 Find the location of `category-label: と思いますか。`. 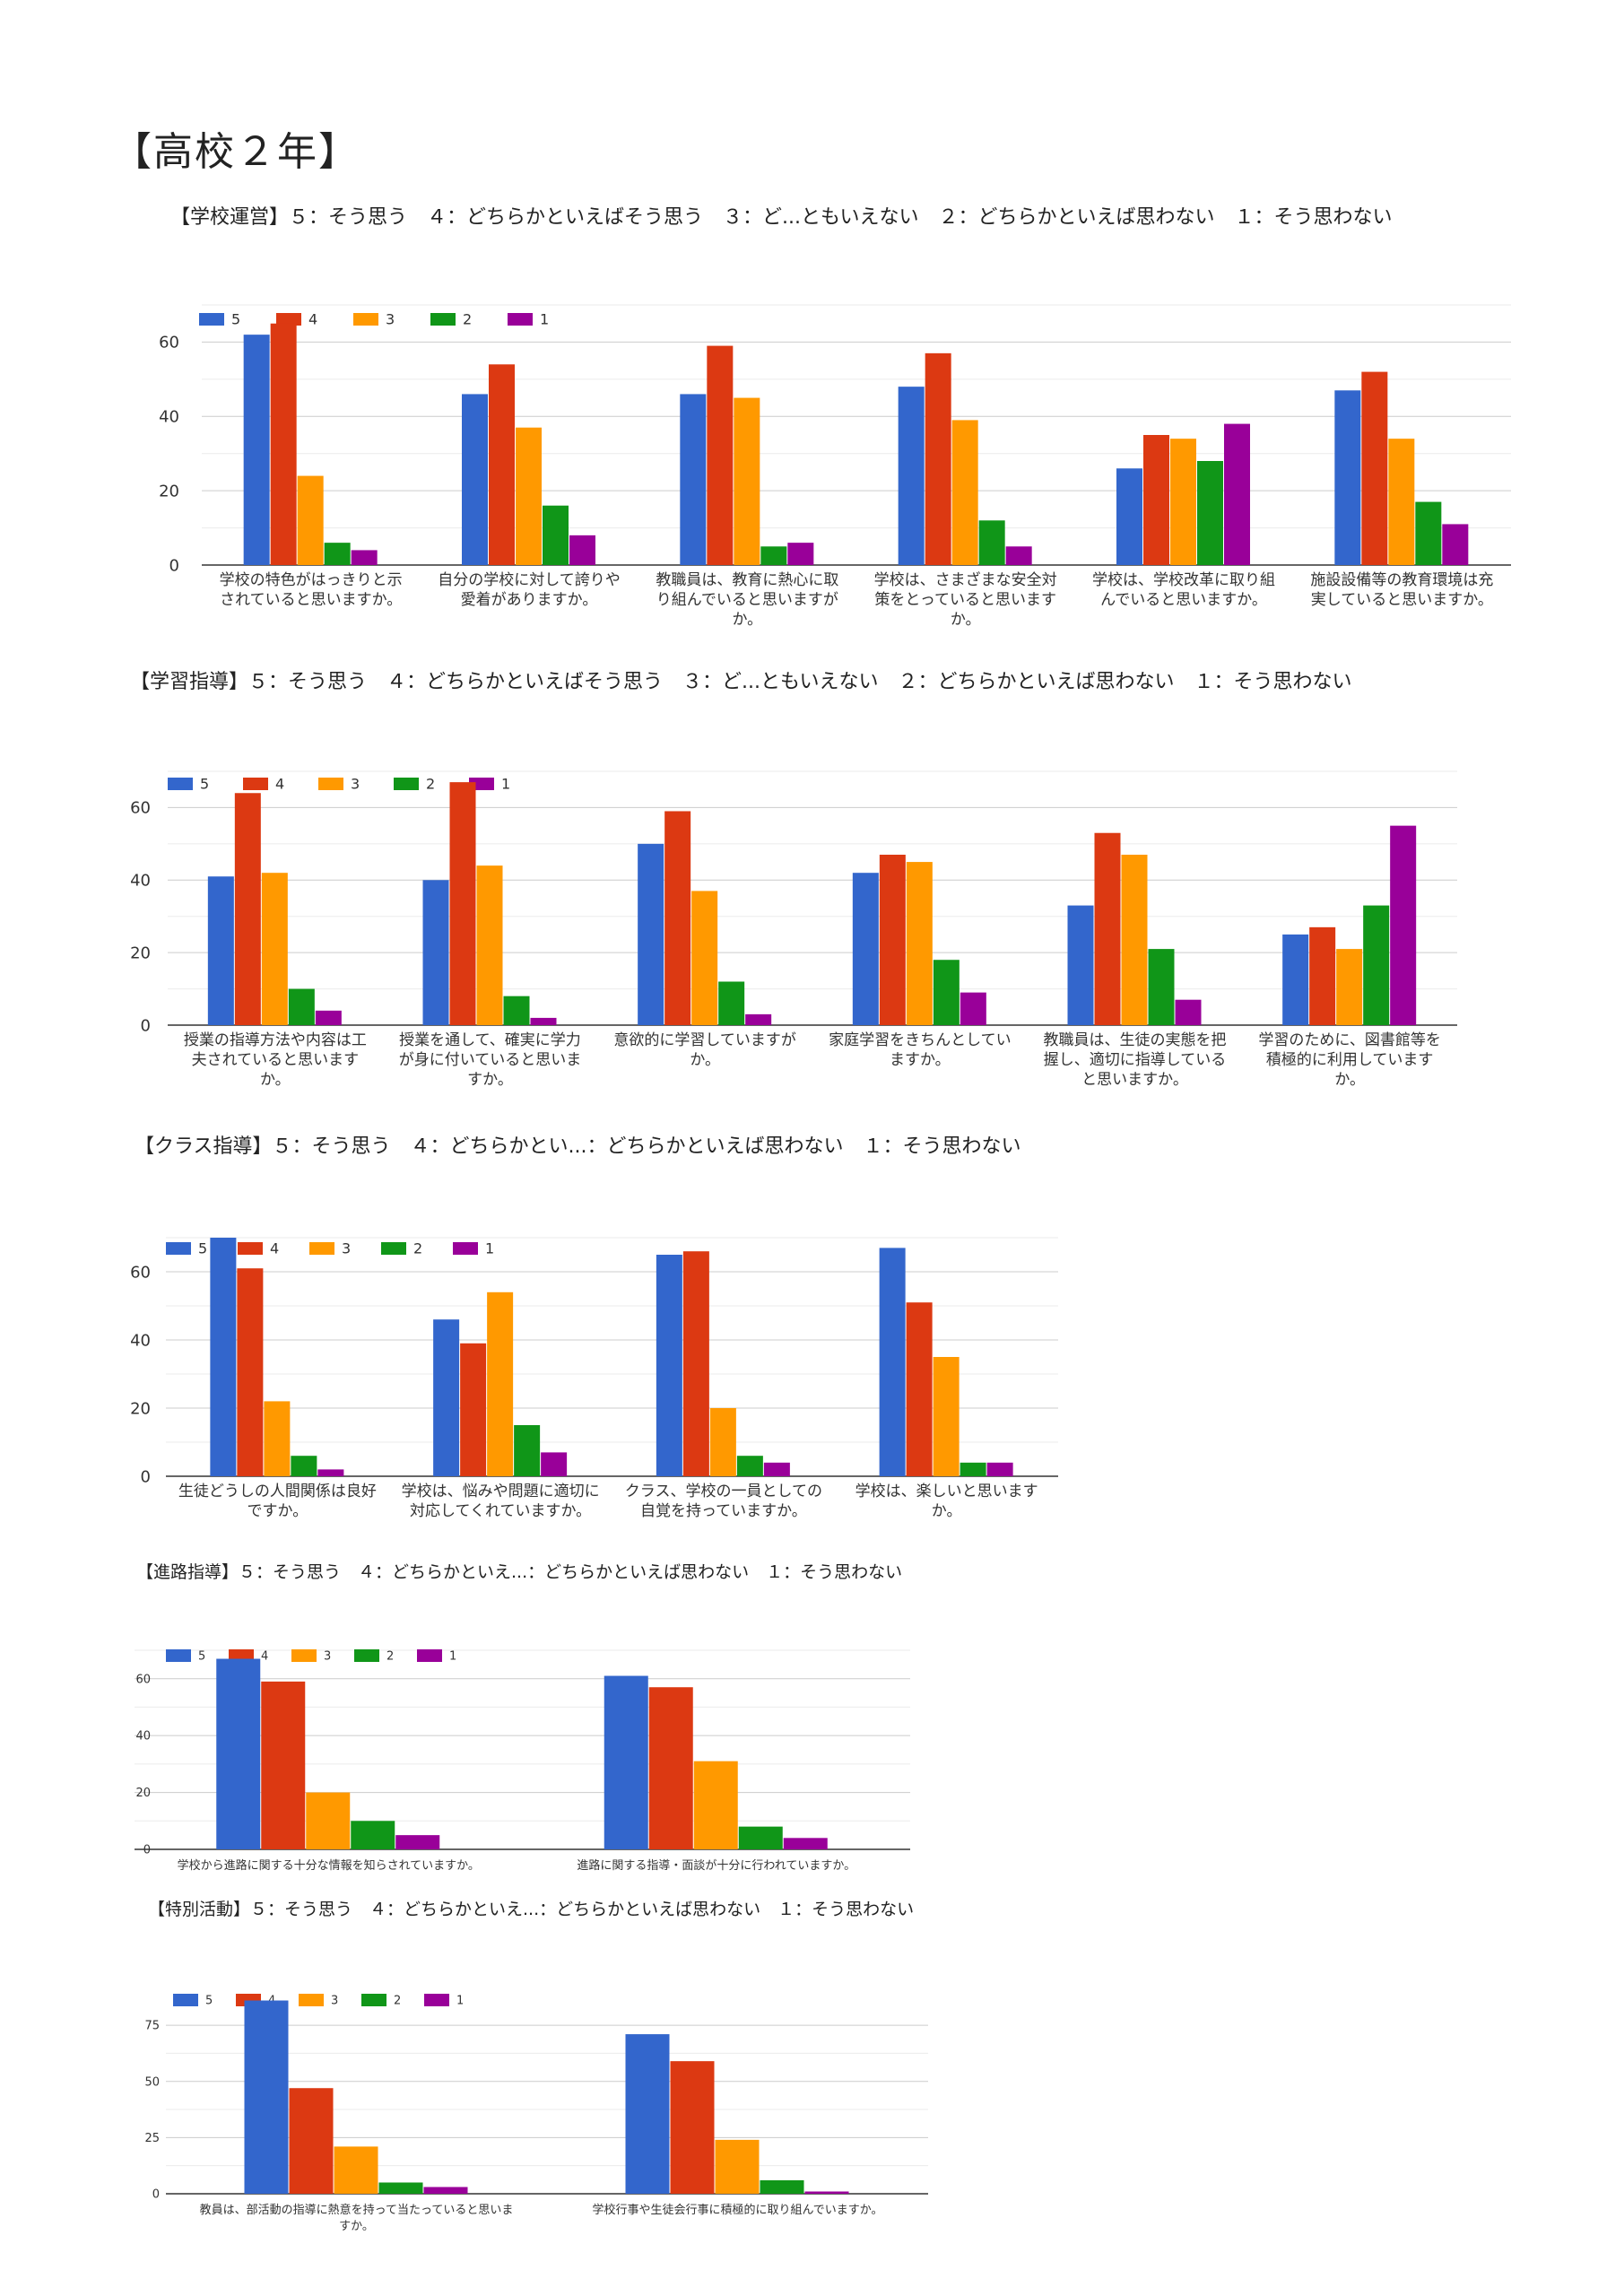

category-label: と思いますか。 is located at coordinates (1134, 1080).